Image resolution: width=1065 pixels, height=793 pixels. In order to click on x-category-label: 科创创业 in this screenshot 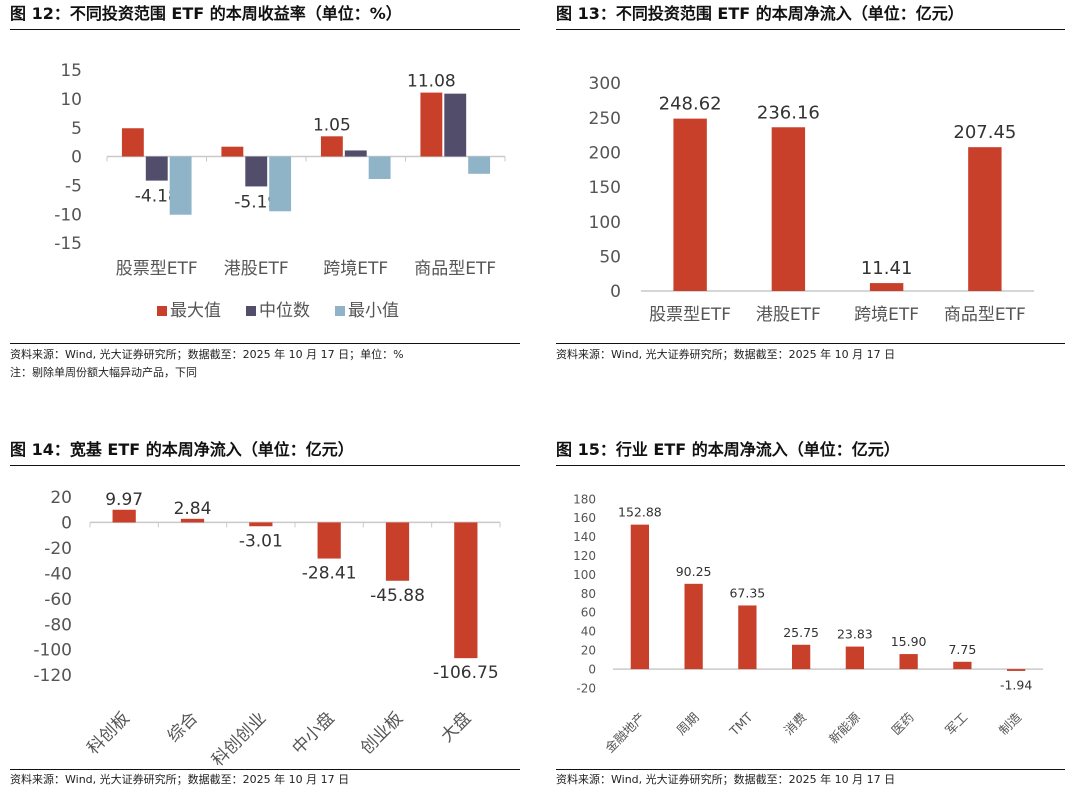, I will do `click(239, 737)`.